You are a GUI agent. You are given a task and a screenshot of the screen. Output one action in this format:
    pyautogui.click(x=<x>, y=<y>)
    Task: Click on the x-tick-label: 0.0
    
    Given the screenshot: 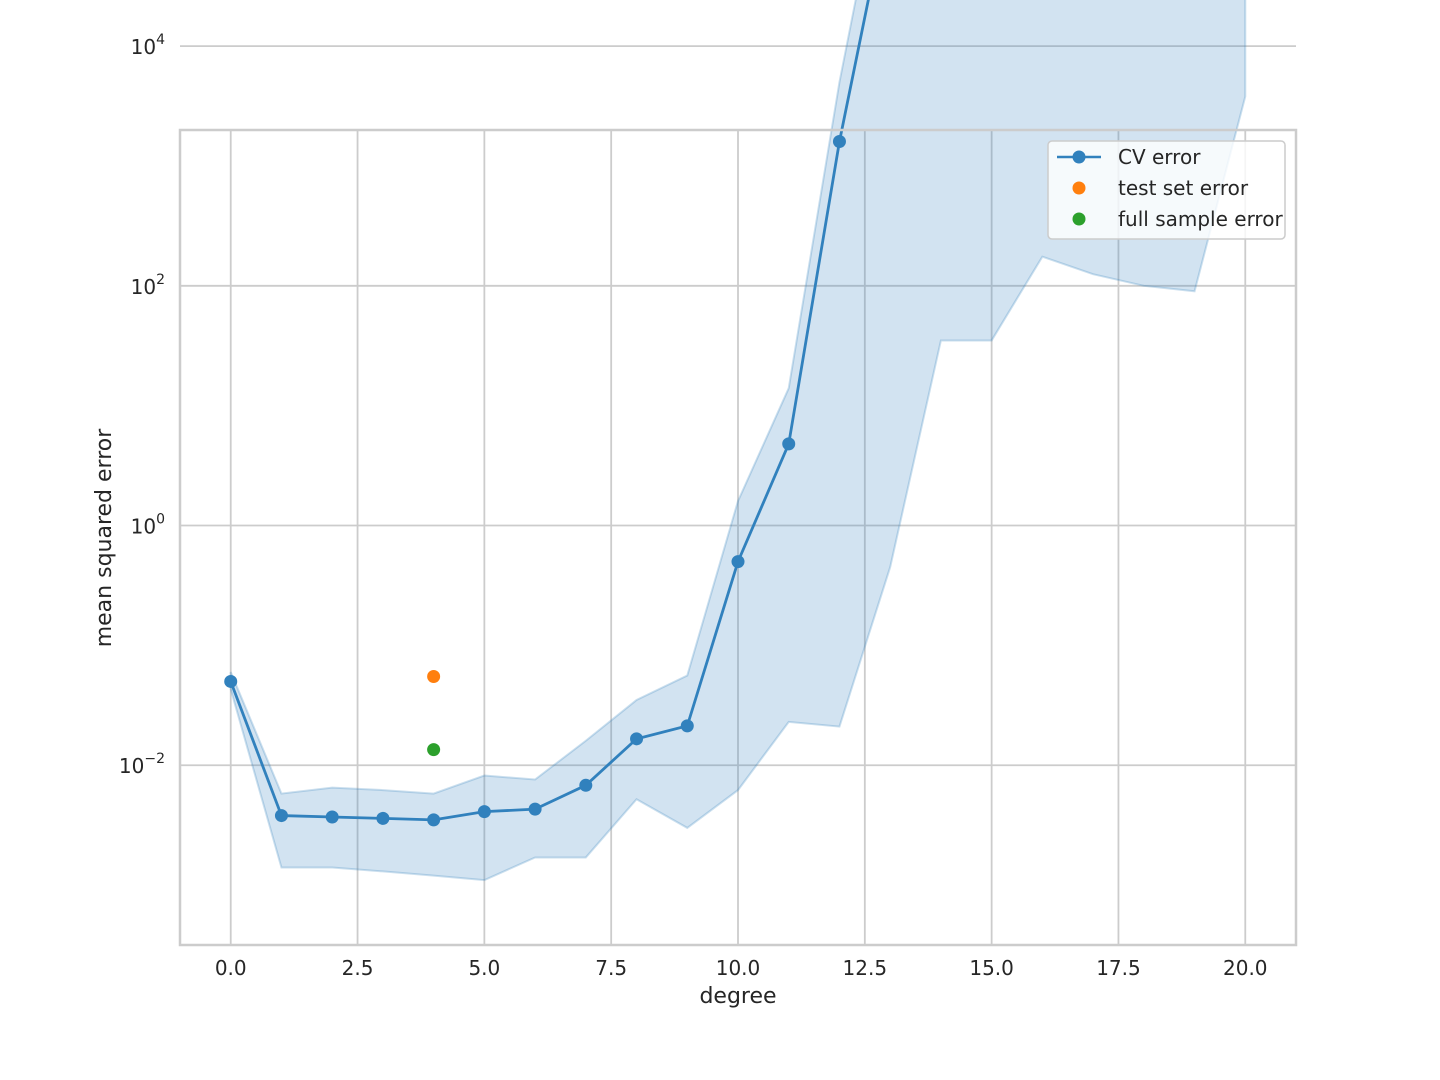 What is the action you would take?
    pyautogui.click(x=231, y=968)
    